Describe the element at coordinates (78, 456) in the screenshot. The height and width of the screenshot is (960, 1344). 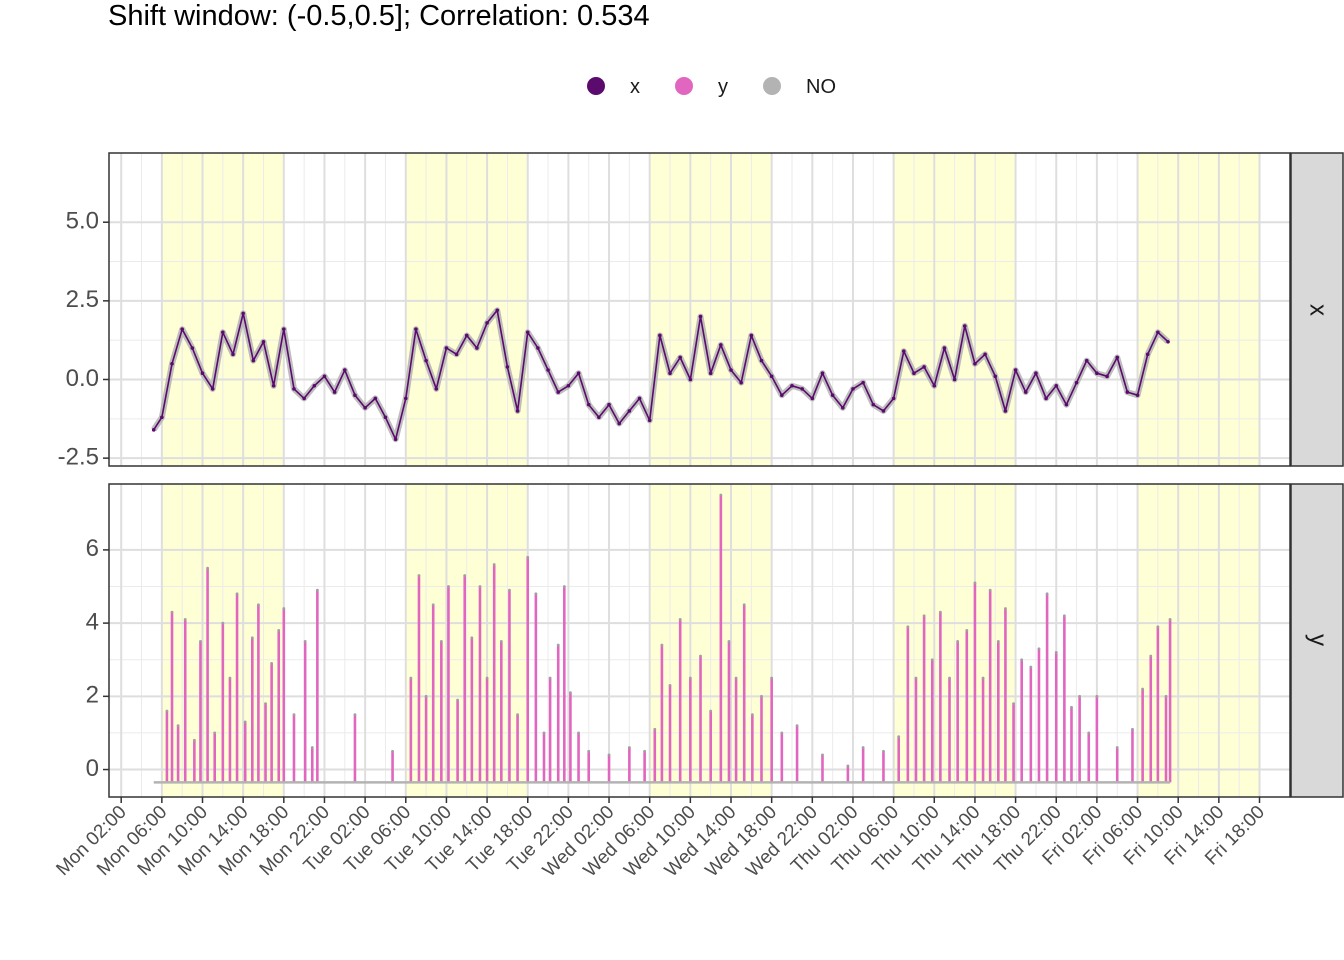
I see `y-tick-label: -2.5` at that location.